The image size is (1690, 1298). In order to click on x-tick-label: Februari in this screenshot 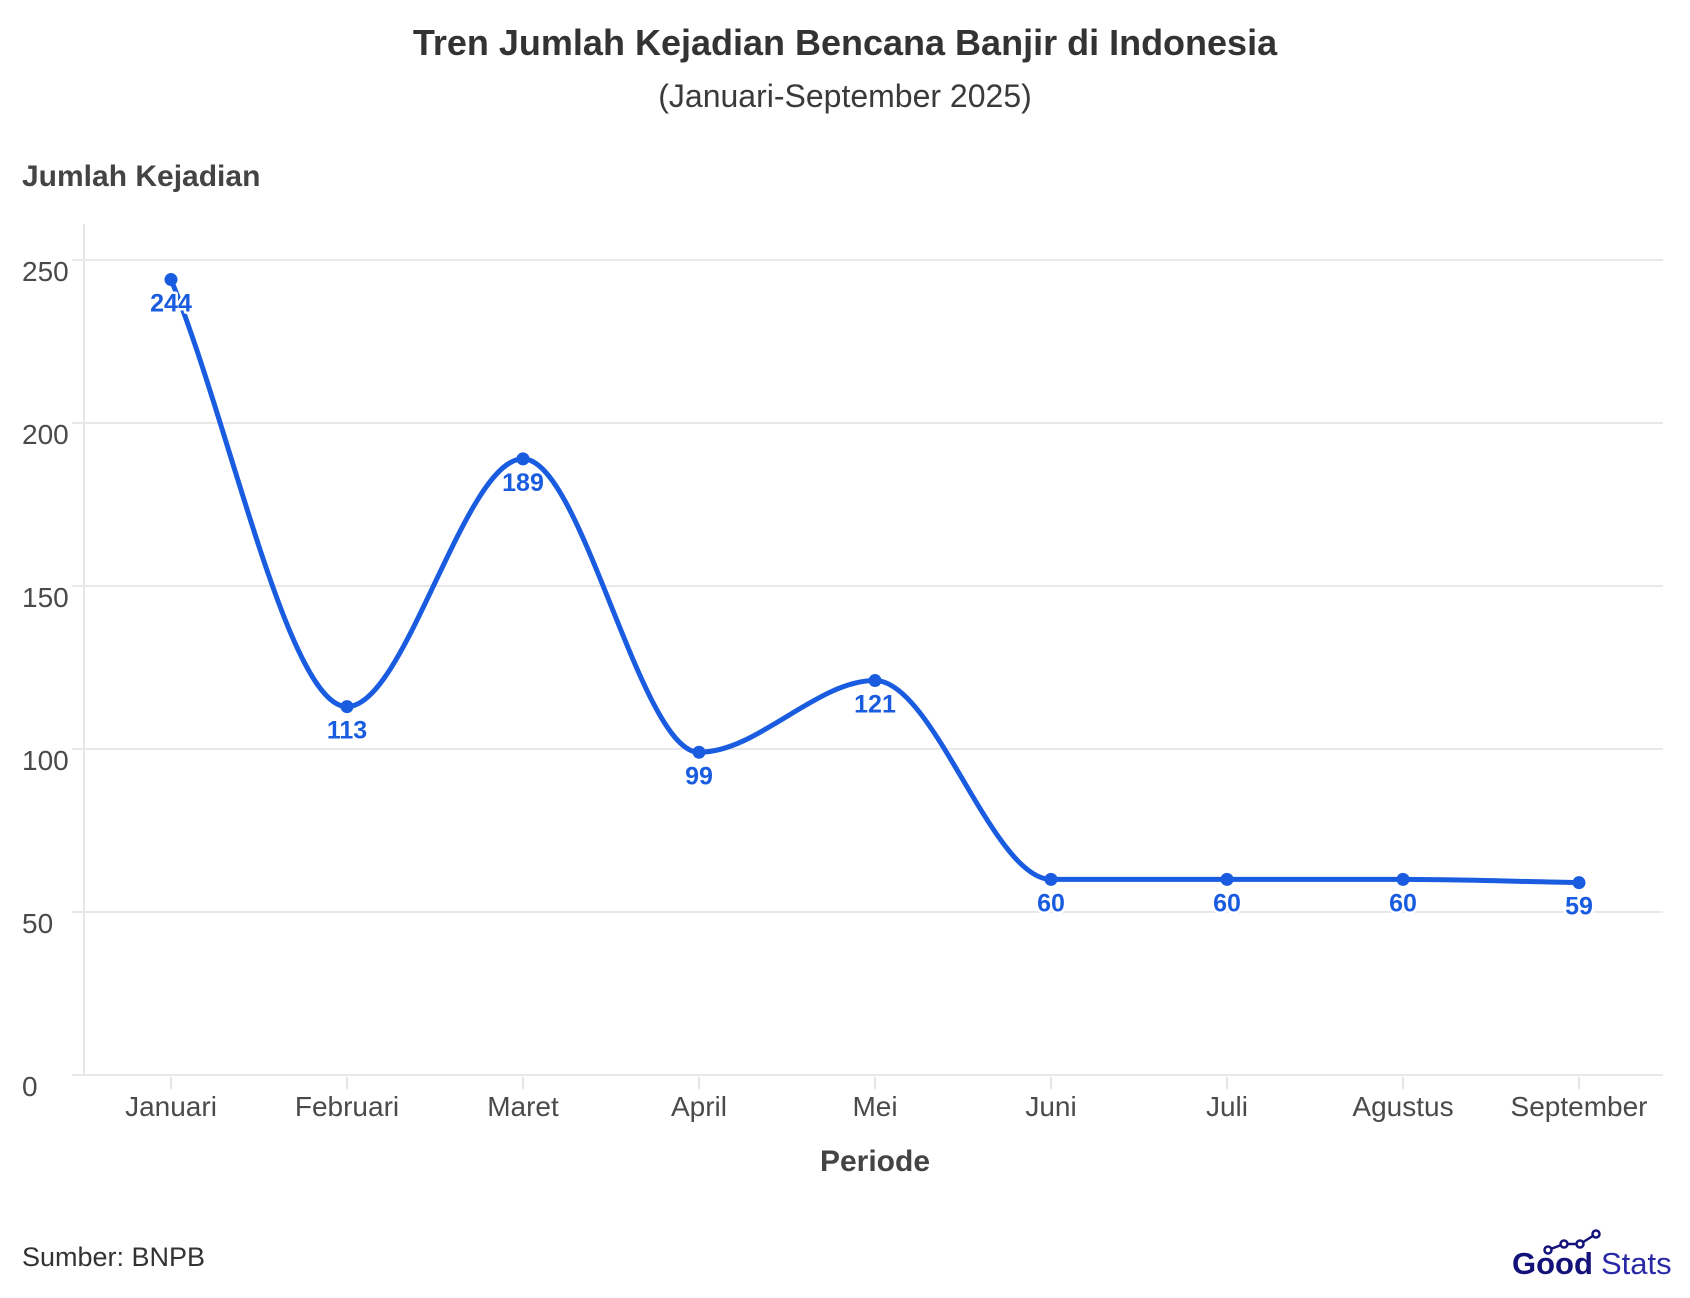, I will do `click(347, 1106)`.